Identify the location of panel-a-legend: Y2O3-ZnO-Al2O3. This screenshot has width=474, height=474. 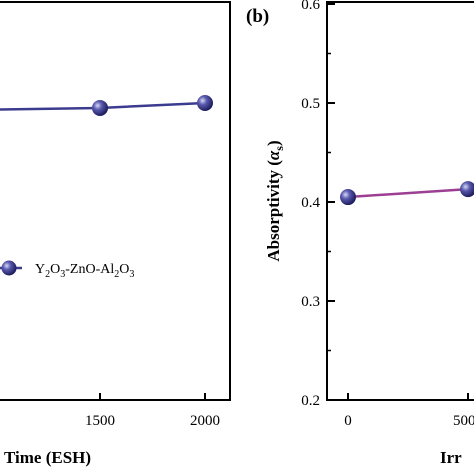
(67, 270).